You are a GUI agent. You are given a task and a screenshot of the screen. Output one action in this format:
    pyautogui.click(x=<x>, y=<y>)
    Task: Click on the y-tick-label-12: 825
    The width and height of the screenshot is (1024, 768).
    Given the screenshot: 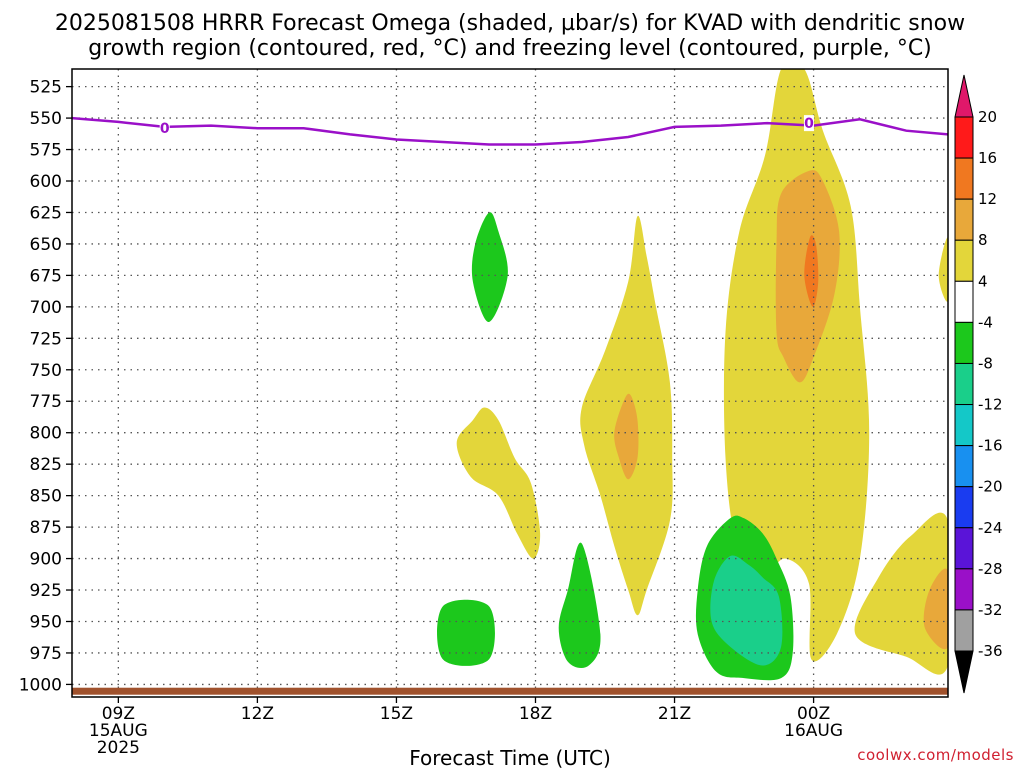 What is the action you would take?
    pyautogui.click(x=46, y=465)
    